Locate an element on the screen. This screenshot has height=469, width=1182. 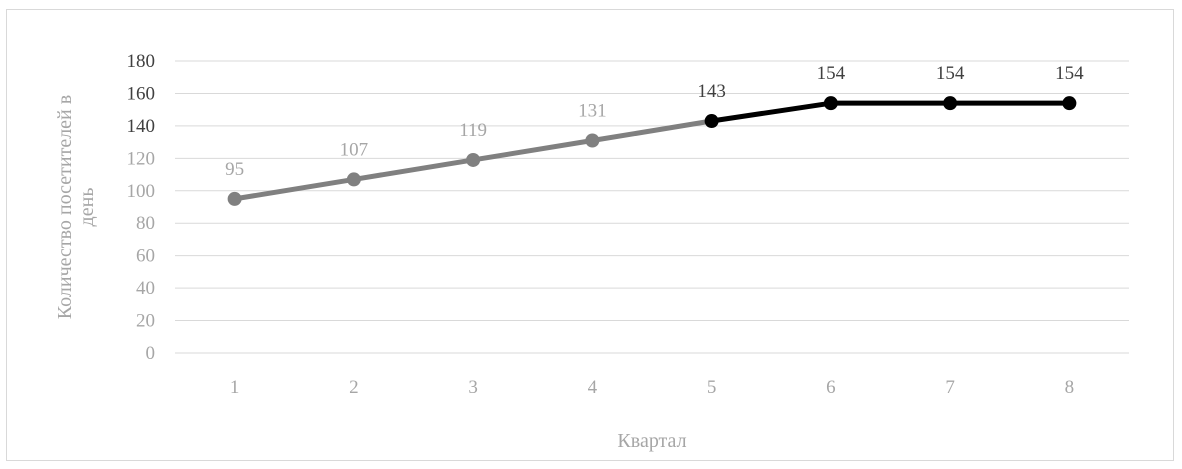
data-label: 131 is located at coordinates (592, 110).